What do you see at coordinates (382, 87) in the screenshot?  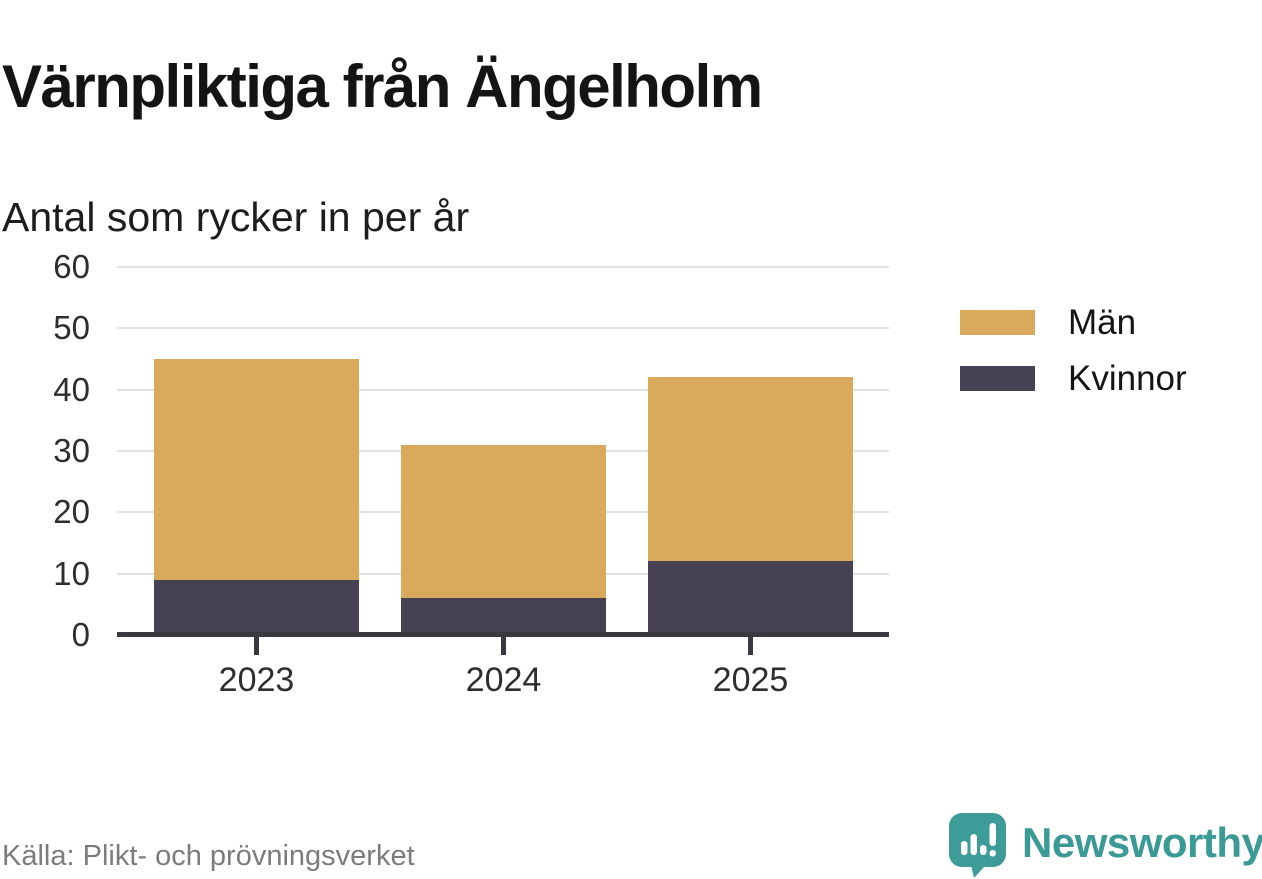 I see `page-title: Värnpliktiga från Ängelholm` at bounding box center [382, 87].